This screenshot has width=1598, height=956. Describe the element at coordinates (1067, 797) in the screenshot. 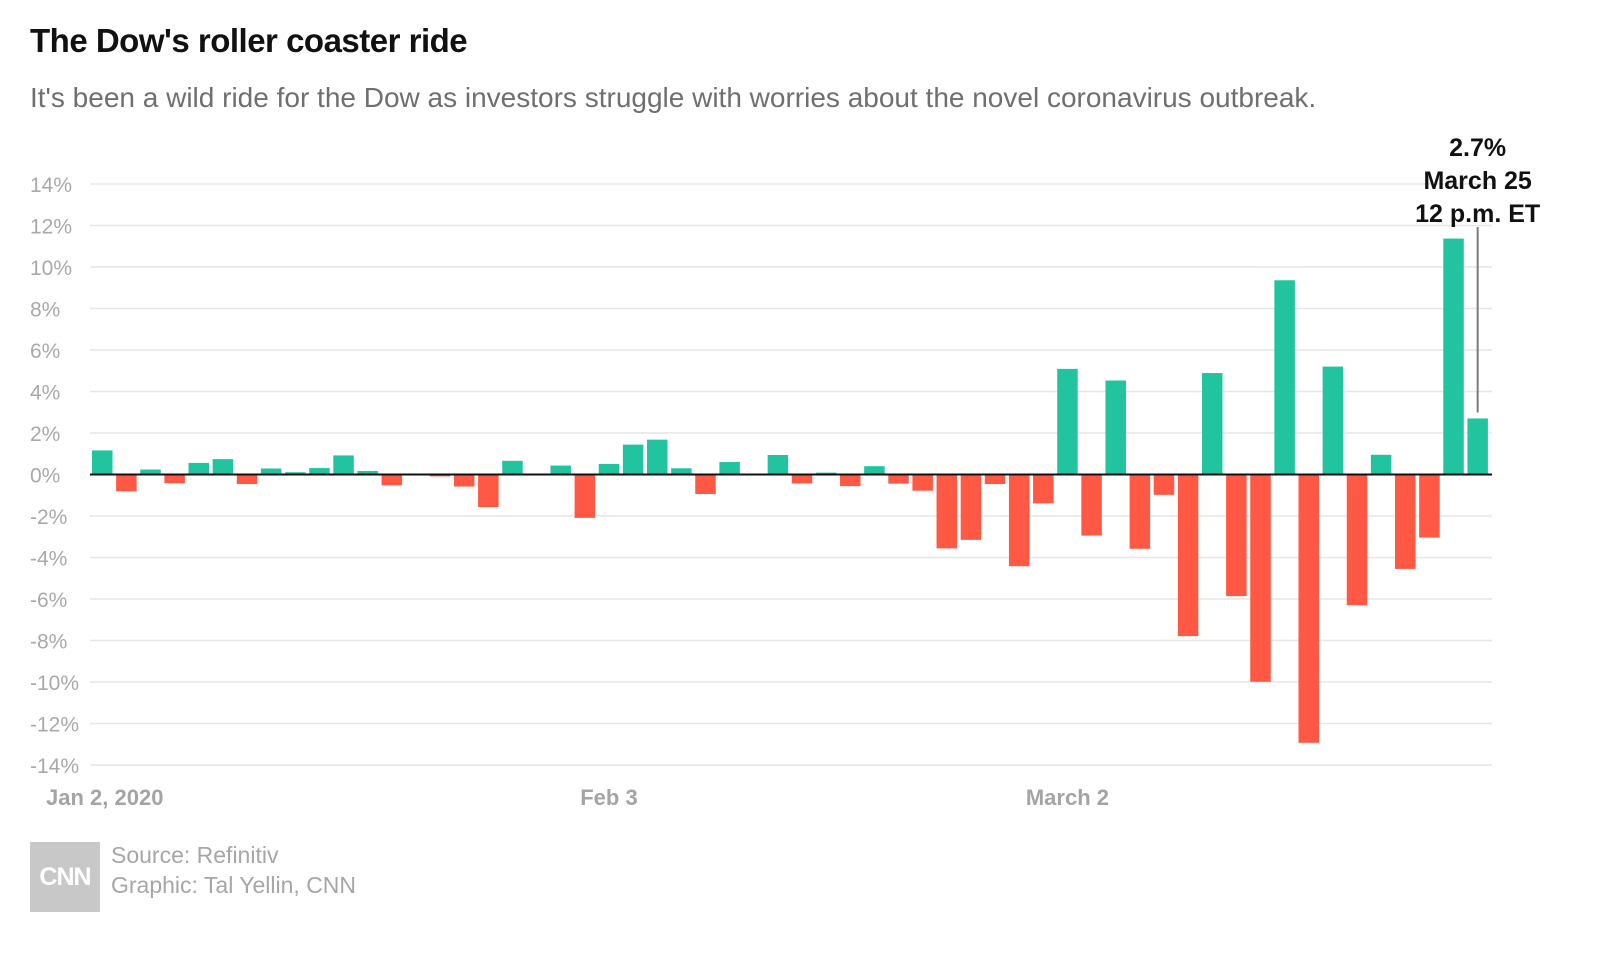

I see `x-tick-label: March 2` at that location.